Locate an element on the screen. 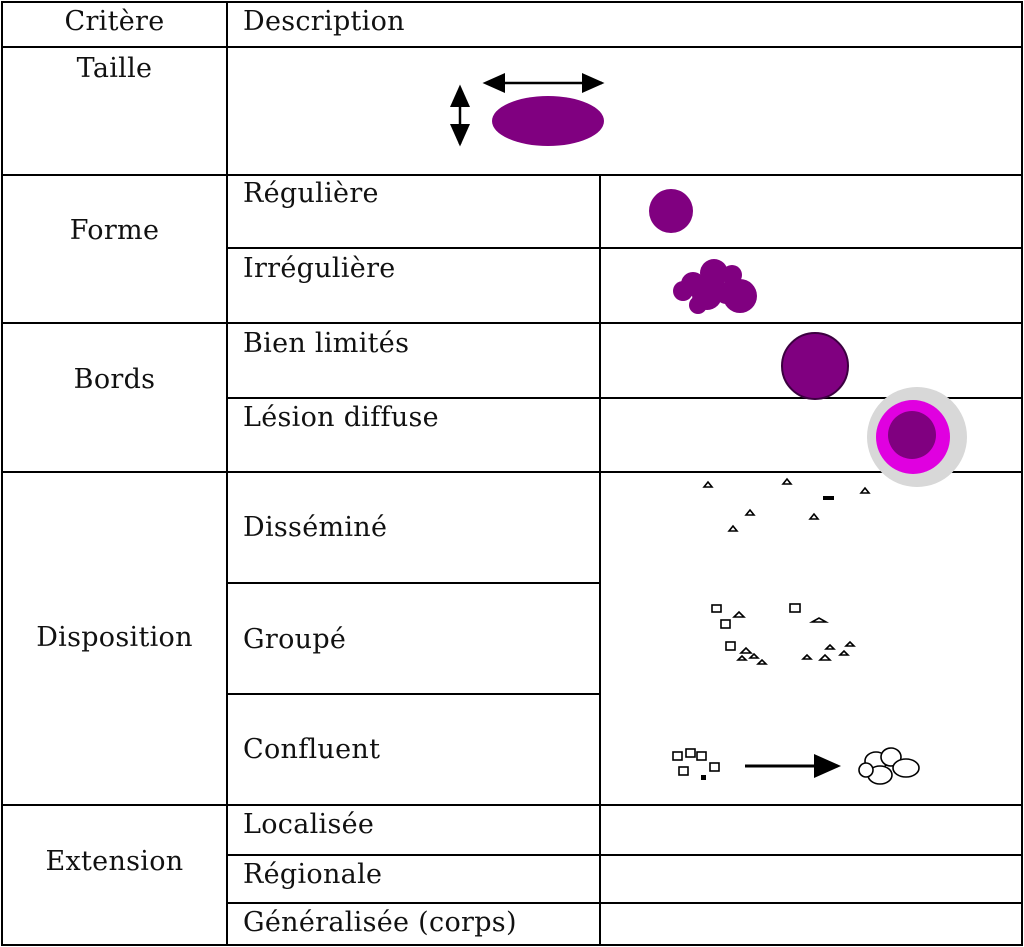  item-lesion-diffuse: Lésion diffuse is located at coordinates (341, 417).